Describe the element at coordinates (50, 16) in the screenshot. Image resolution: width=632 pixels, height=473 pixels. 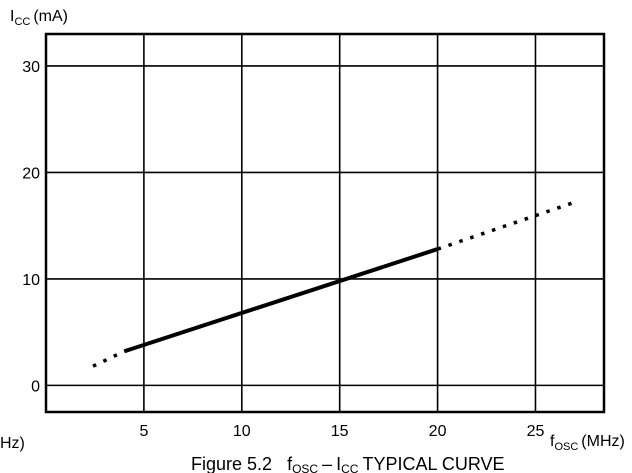
I see `y-axis-label-unit: (mA)` at that location.